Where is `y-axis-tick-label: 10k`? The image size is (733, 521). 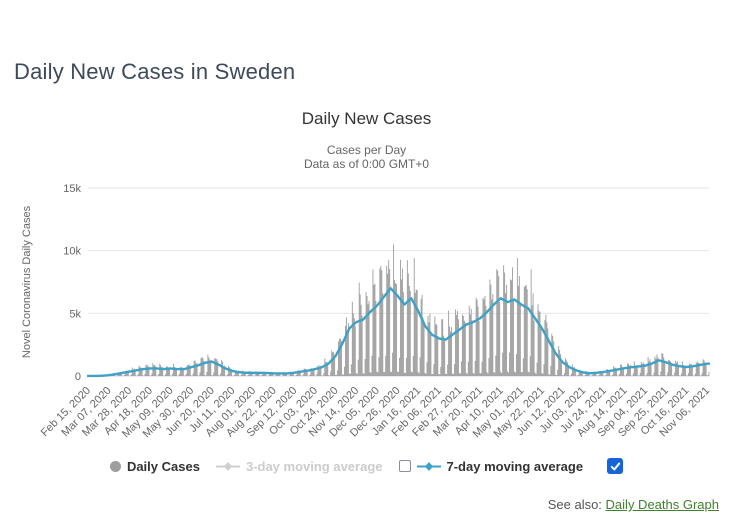 y-axis-tick-label: 10k is located at coordinates (72, 252).